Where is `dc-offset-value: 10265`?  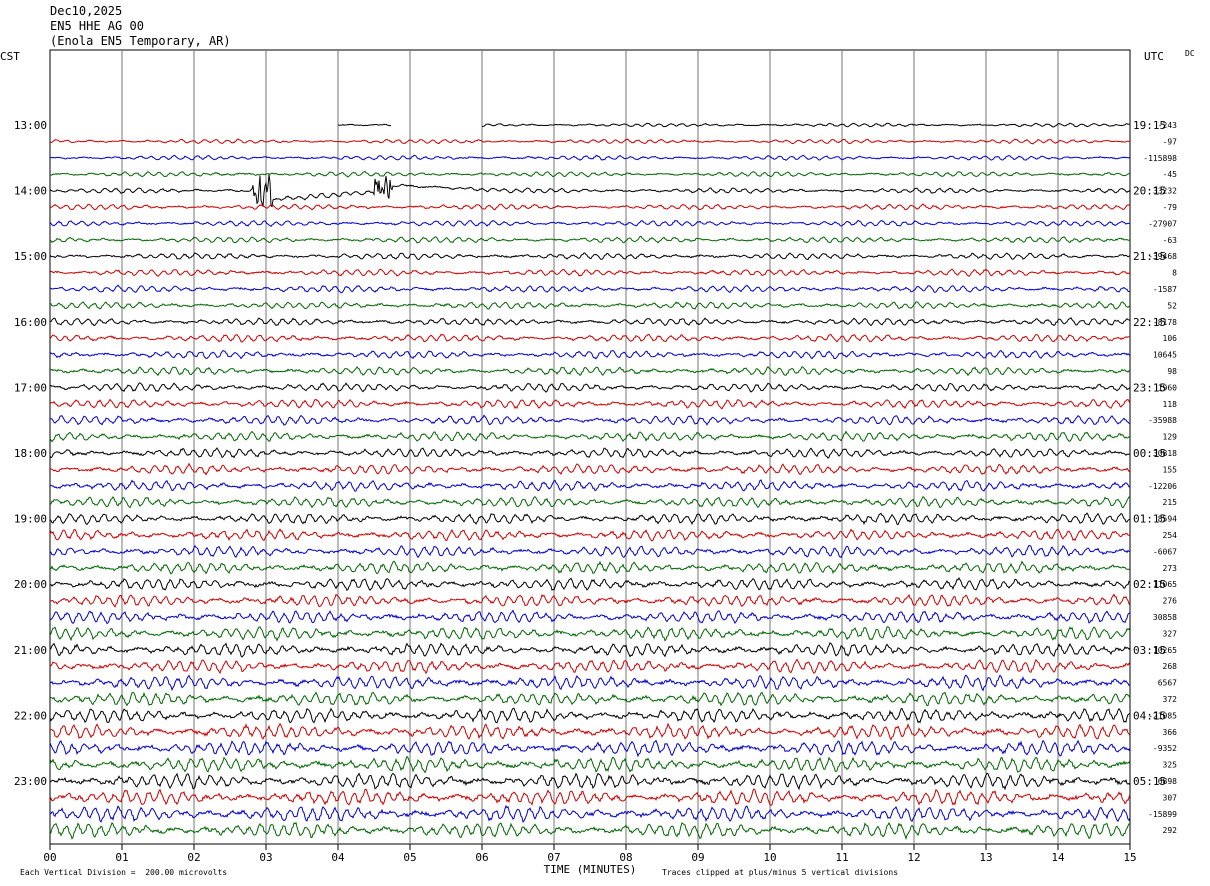 dc-offset-value: 10265 is located at coordinates (1165, 650).